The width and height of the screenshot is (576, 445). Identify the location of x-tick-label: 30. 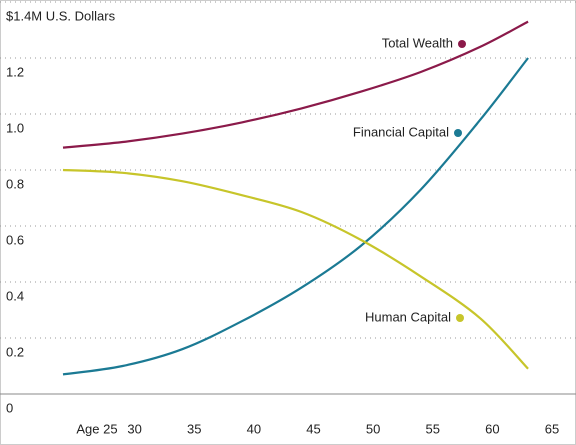
(134, 428).